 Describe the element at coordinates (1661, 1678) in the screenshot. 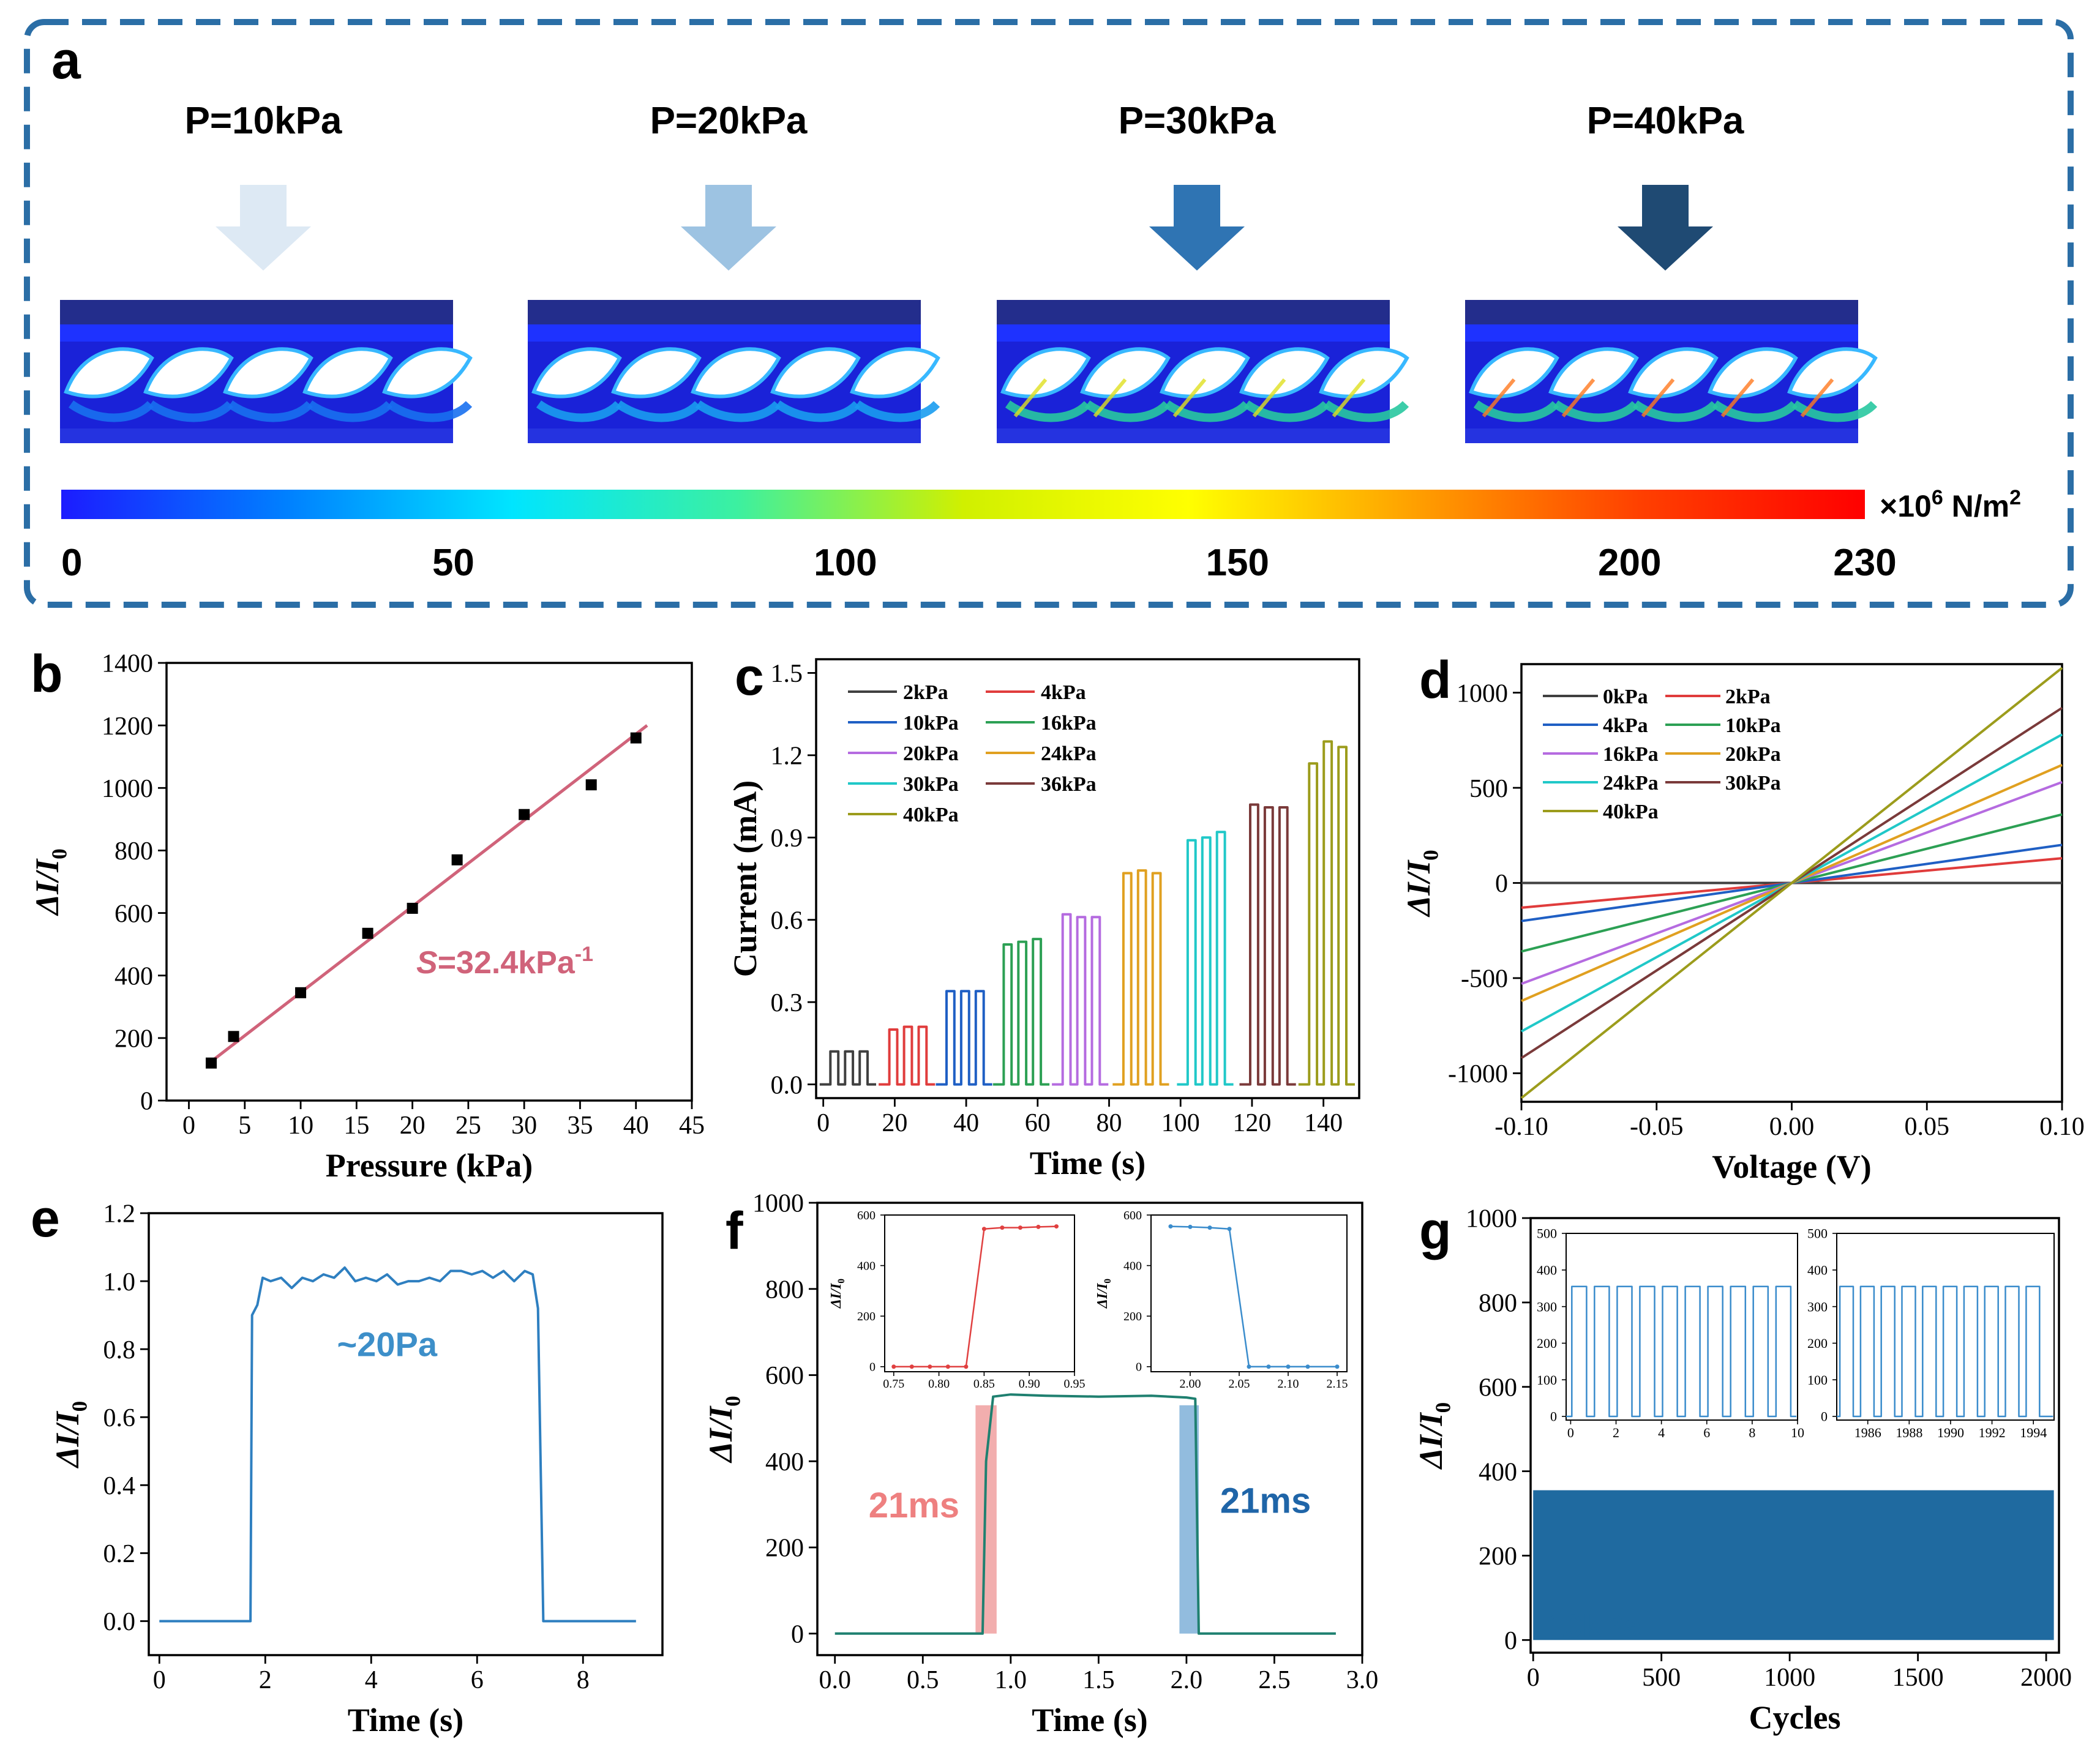

I see `x-tick-label: 500` at that location.